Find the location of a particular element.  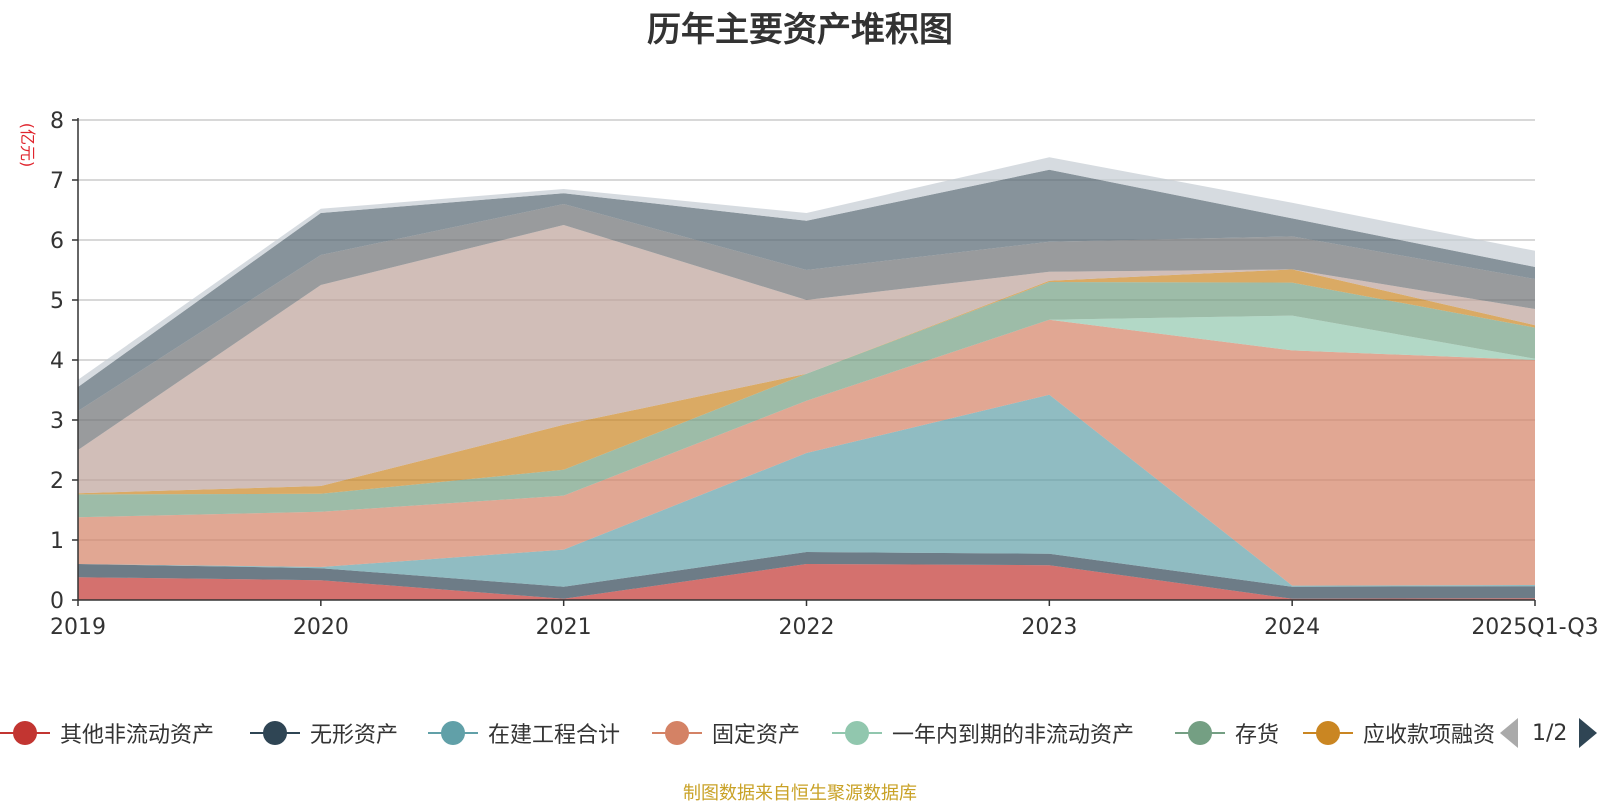

legend-item: 其他非流动资产 is located at coordinates (107, 733).